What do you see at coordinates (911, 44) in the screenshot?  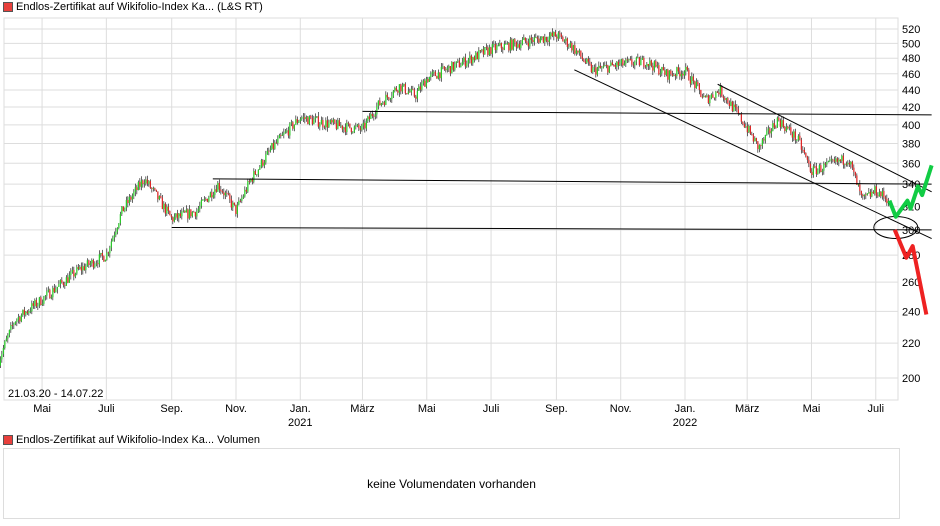 I see `y-tick-label: 500` at bounding box center [911, 44].